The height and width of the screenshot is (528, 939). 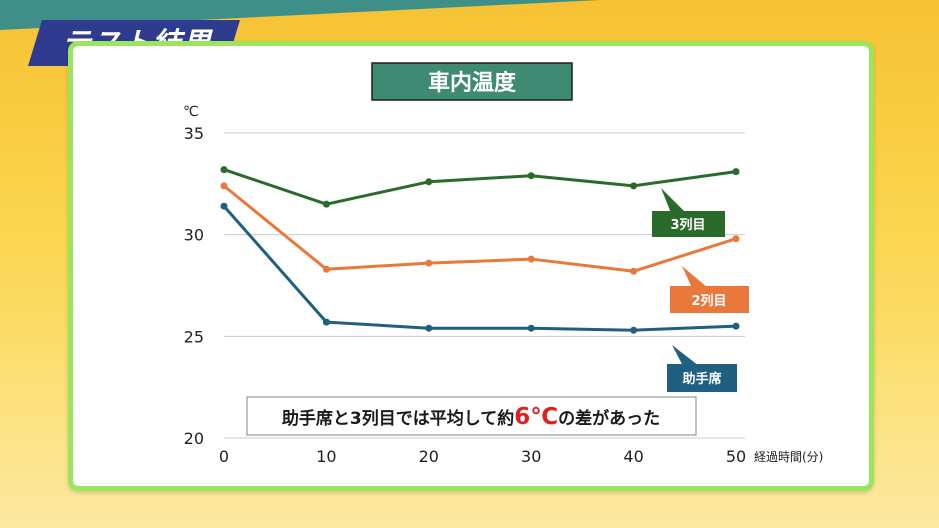 I want to click on y-tick-label: 30, so click(x=194, y=235).